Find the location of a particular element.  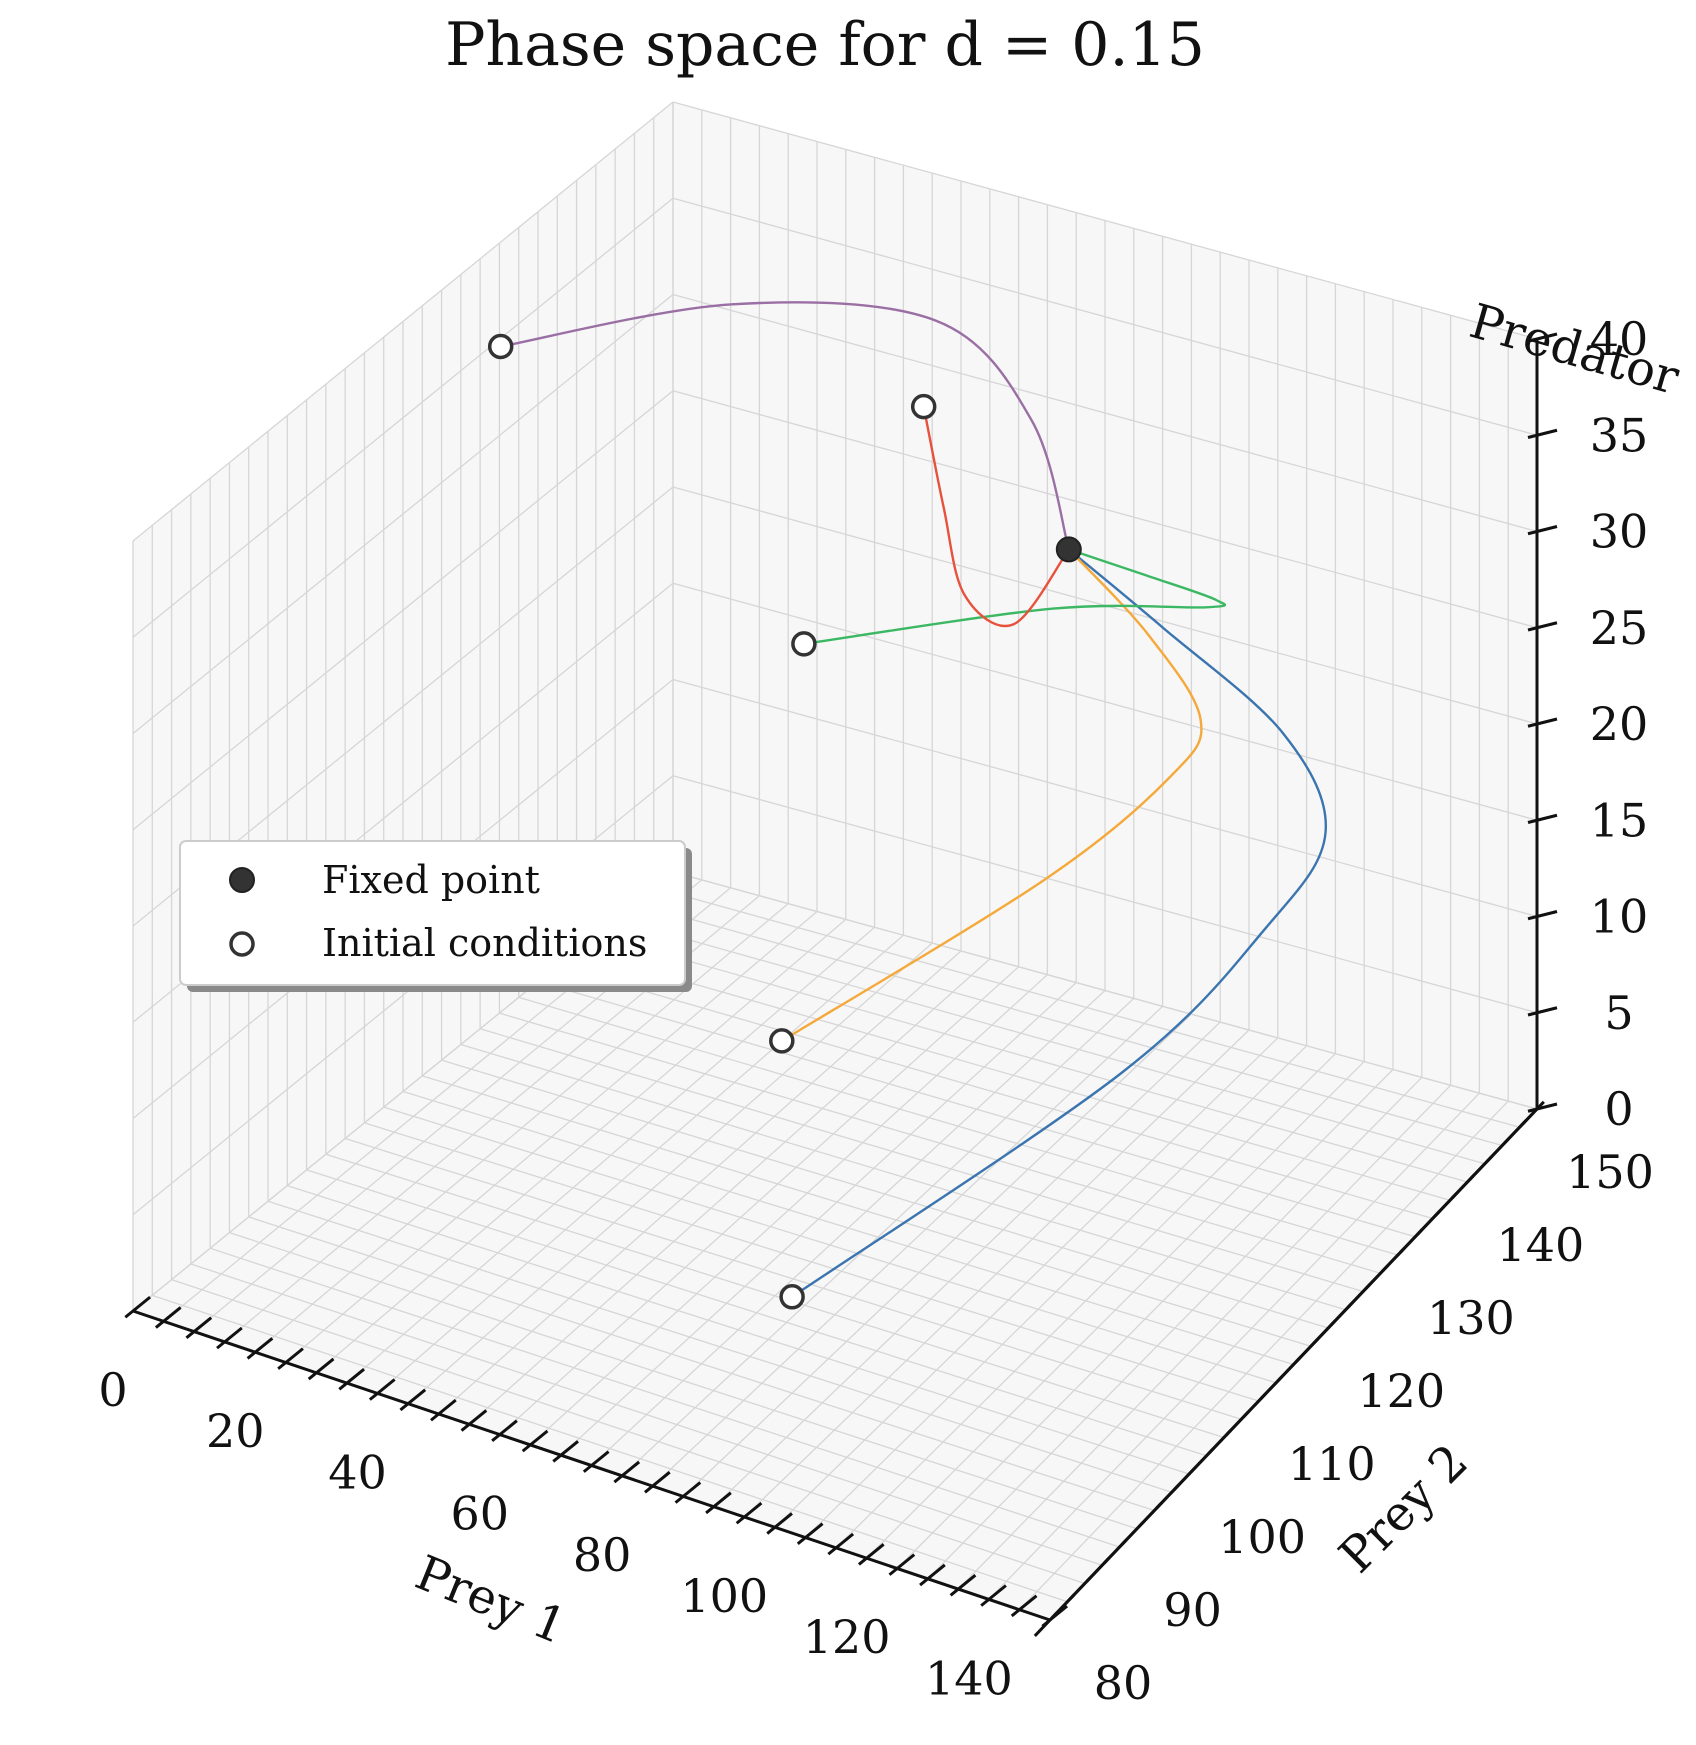

fixed-point-marker is located at coordinates (1068, 549).